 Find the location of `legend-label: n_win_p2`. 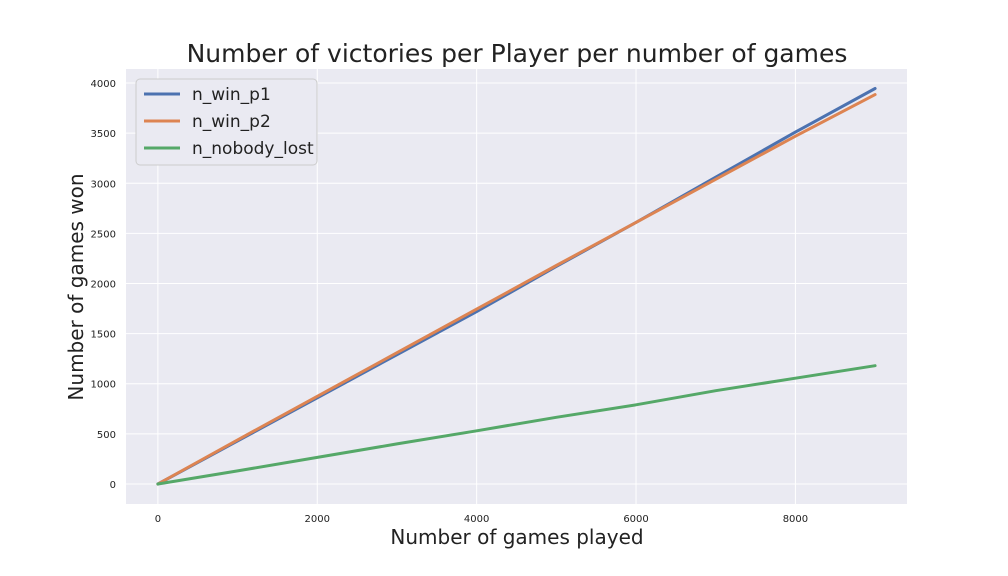

legend-label: n_win_p2 is located at coordinates (231, 122).